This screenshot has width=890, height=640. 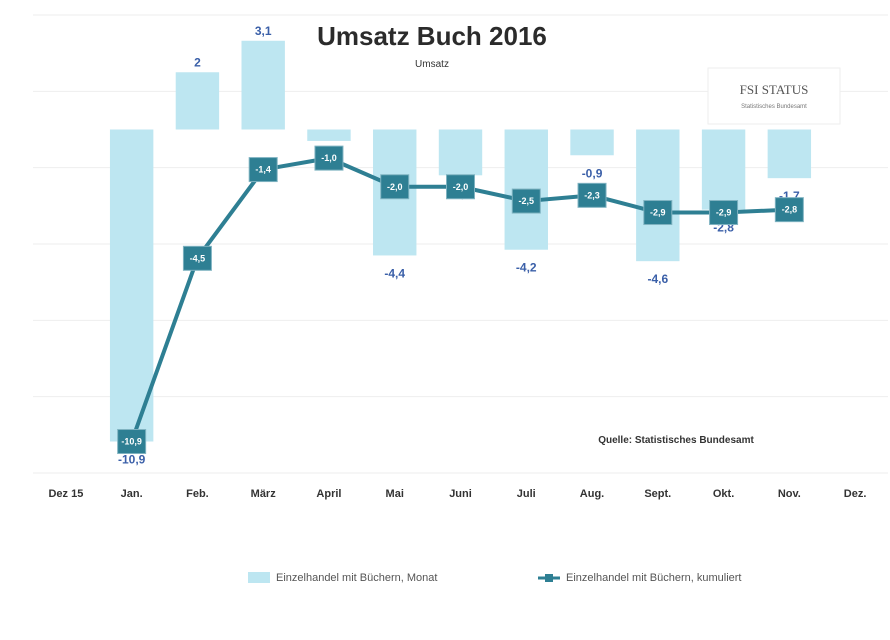 I want to click on x-tick-label: März, so click(x=264, y=494).